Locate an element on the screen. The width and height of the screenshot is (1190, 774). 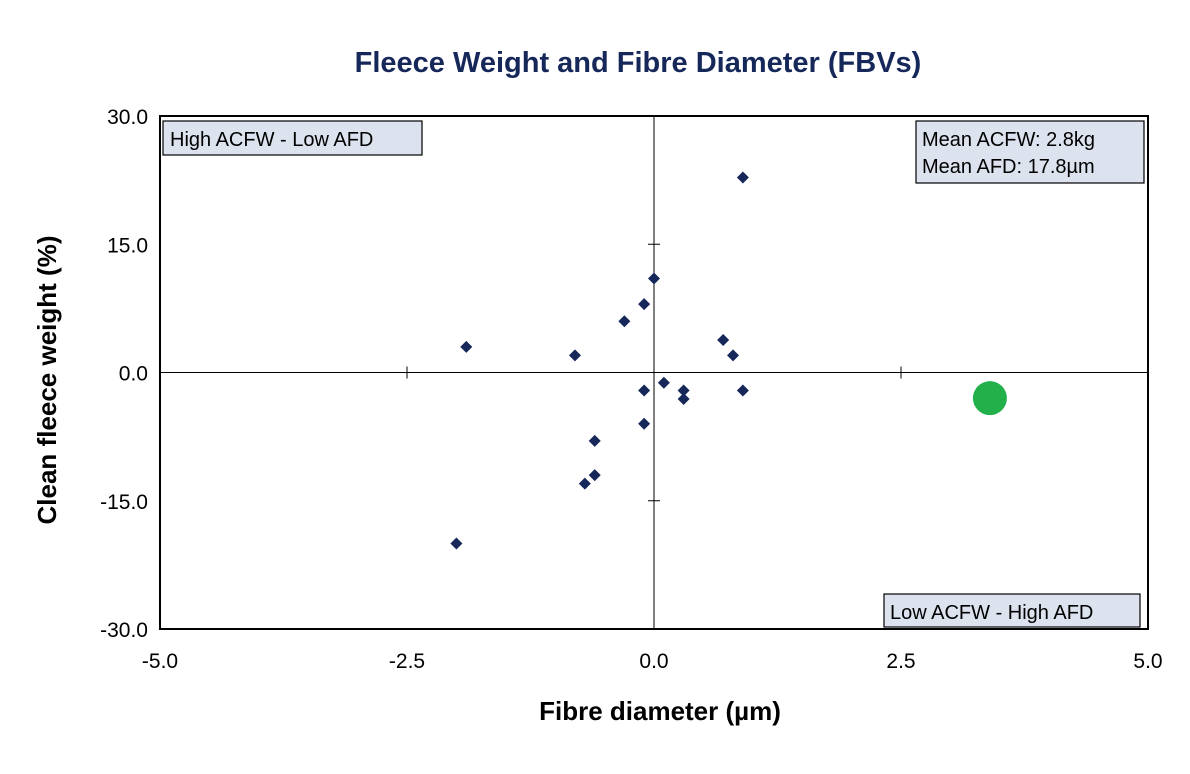
y-tick-label: -30.0 is located at coordinates (124, 630).